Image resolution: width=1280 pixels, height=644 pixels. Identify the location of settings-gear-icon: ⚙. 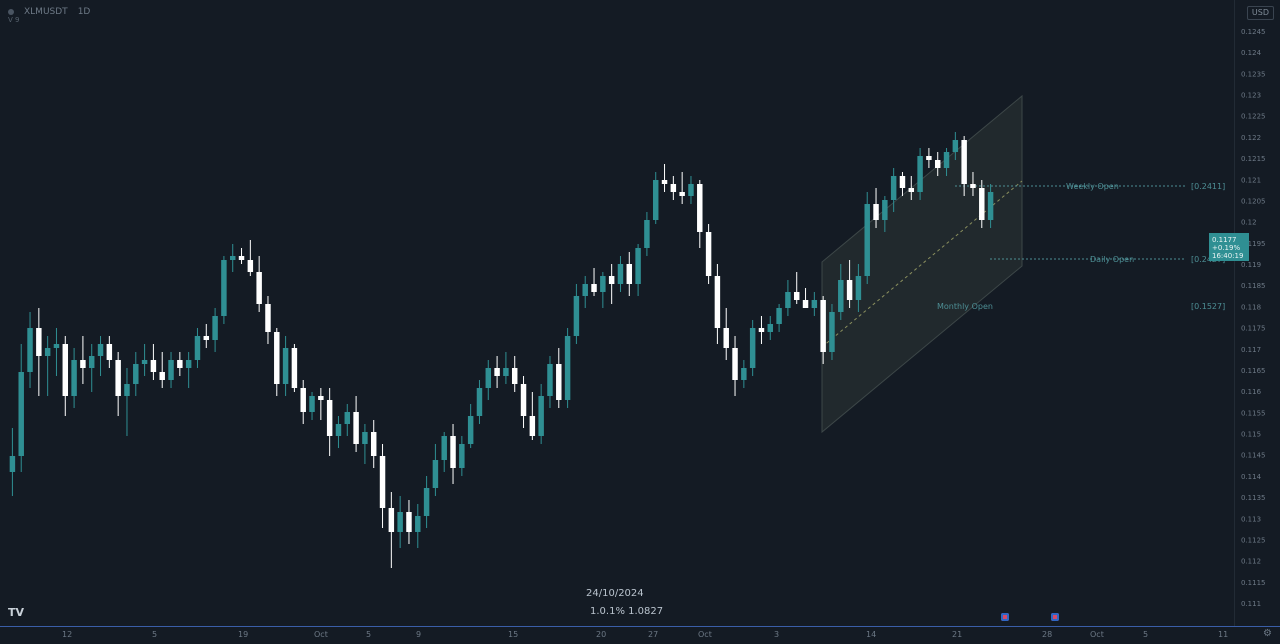
(1267, 633).